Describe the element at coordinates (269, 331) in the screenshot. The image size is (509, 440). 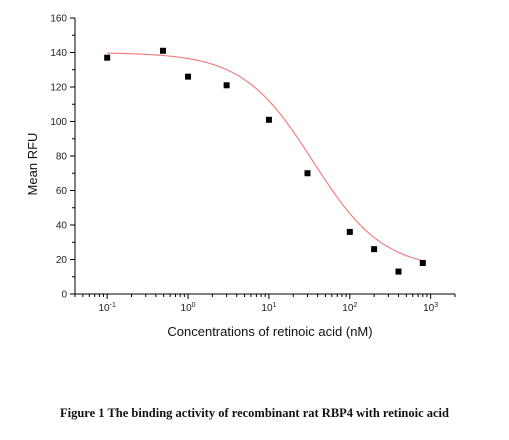
I see `x-axis-title: Concentrations of retinoic acid (nM)` at that location.